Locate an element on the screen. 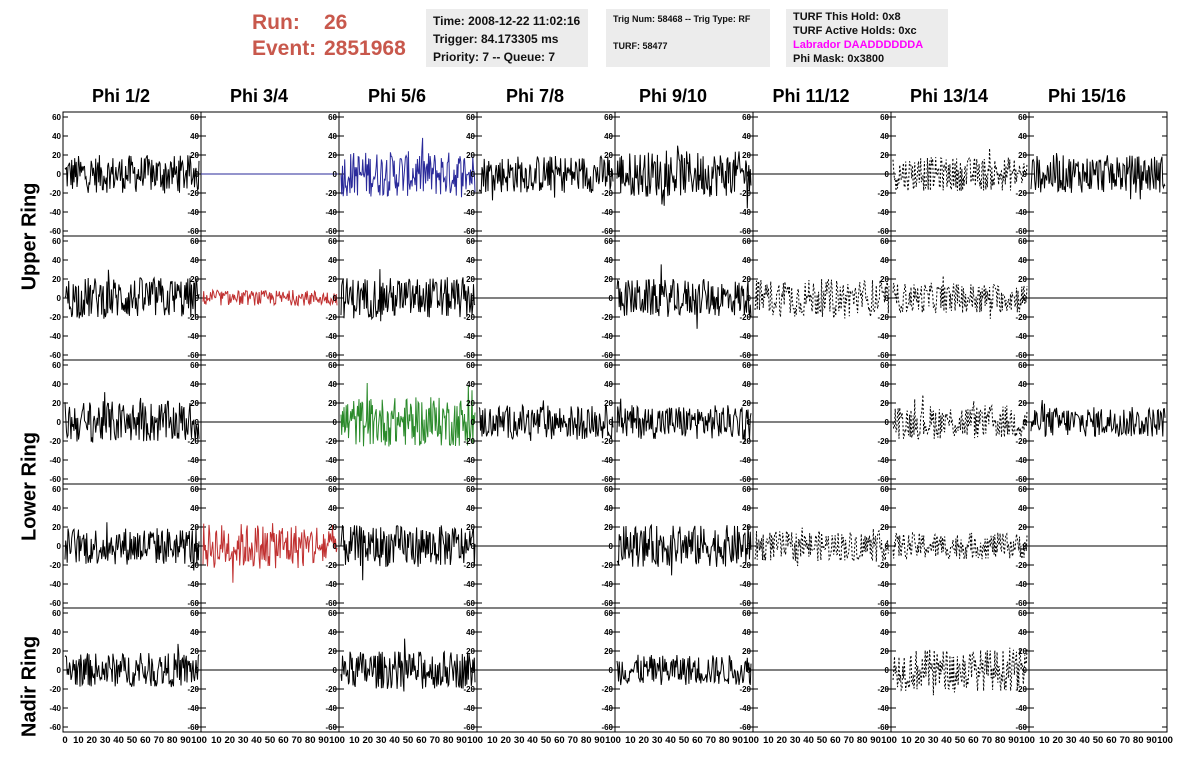  x-tick-label: 80 is located at coordinates (1000, 740).